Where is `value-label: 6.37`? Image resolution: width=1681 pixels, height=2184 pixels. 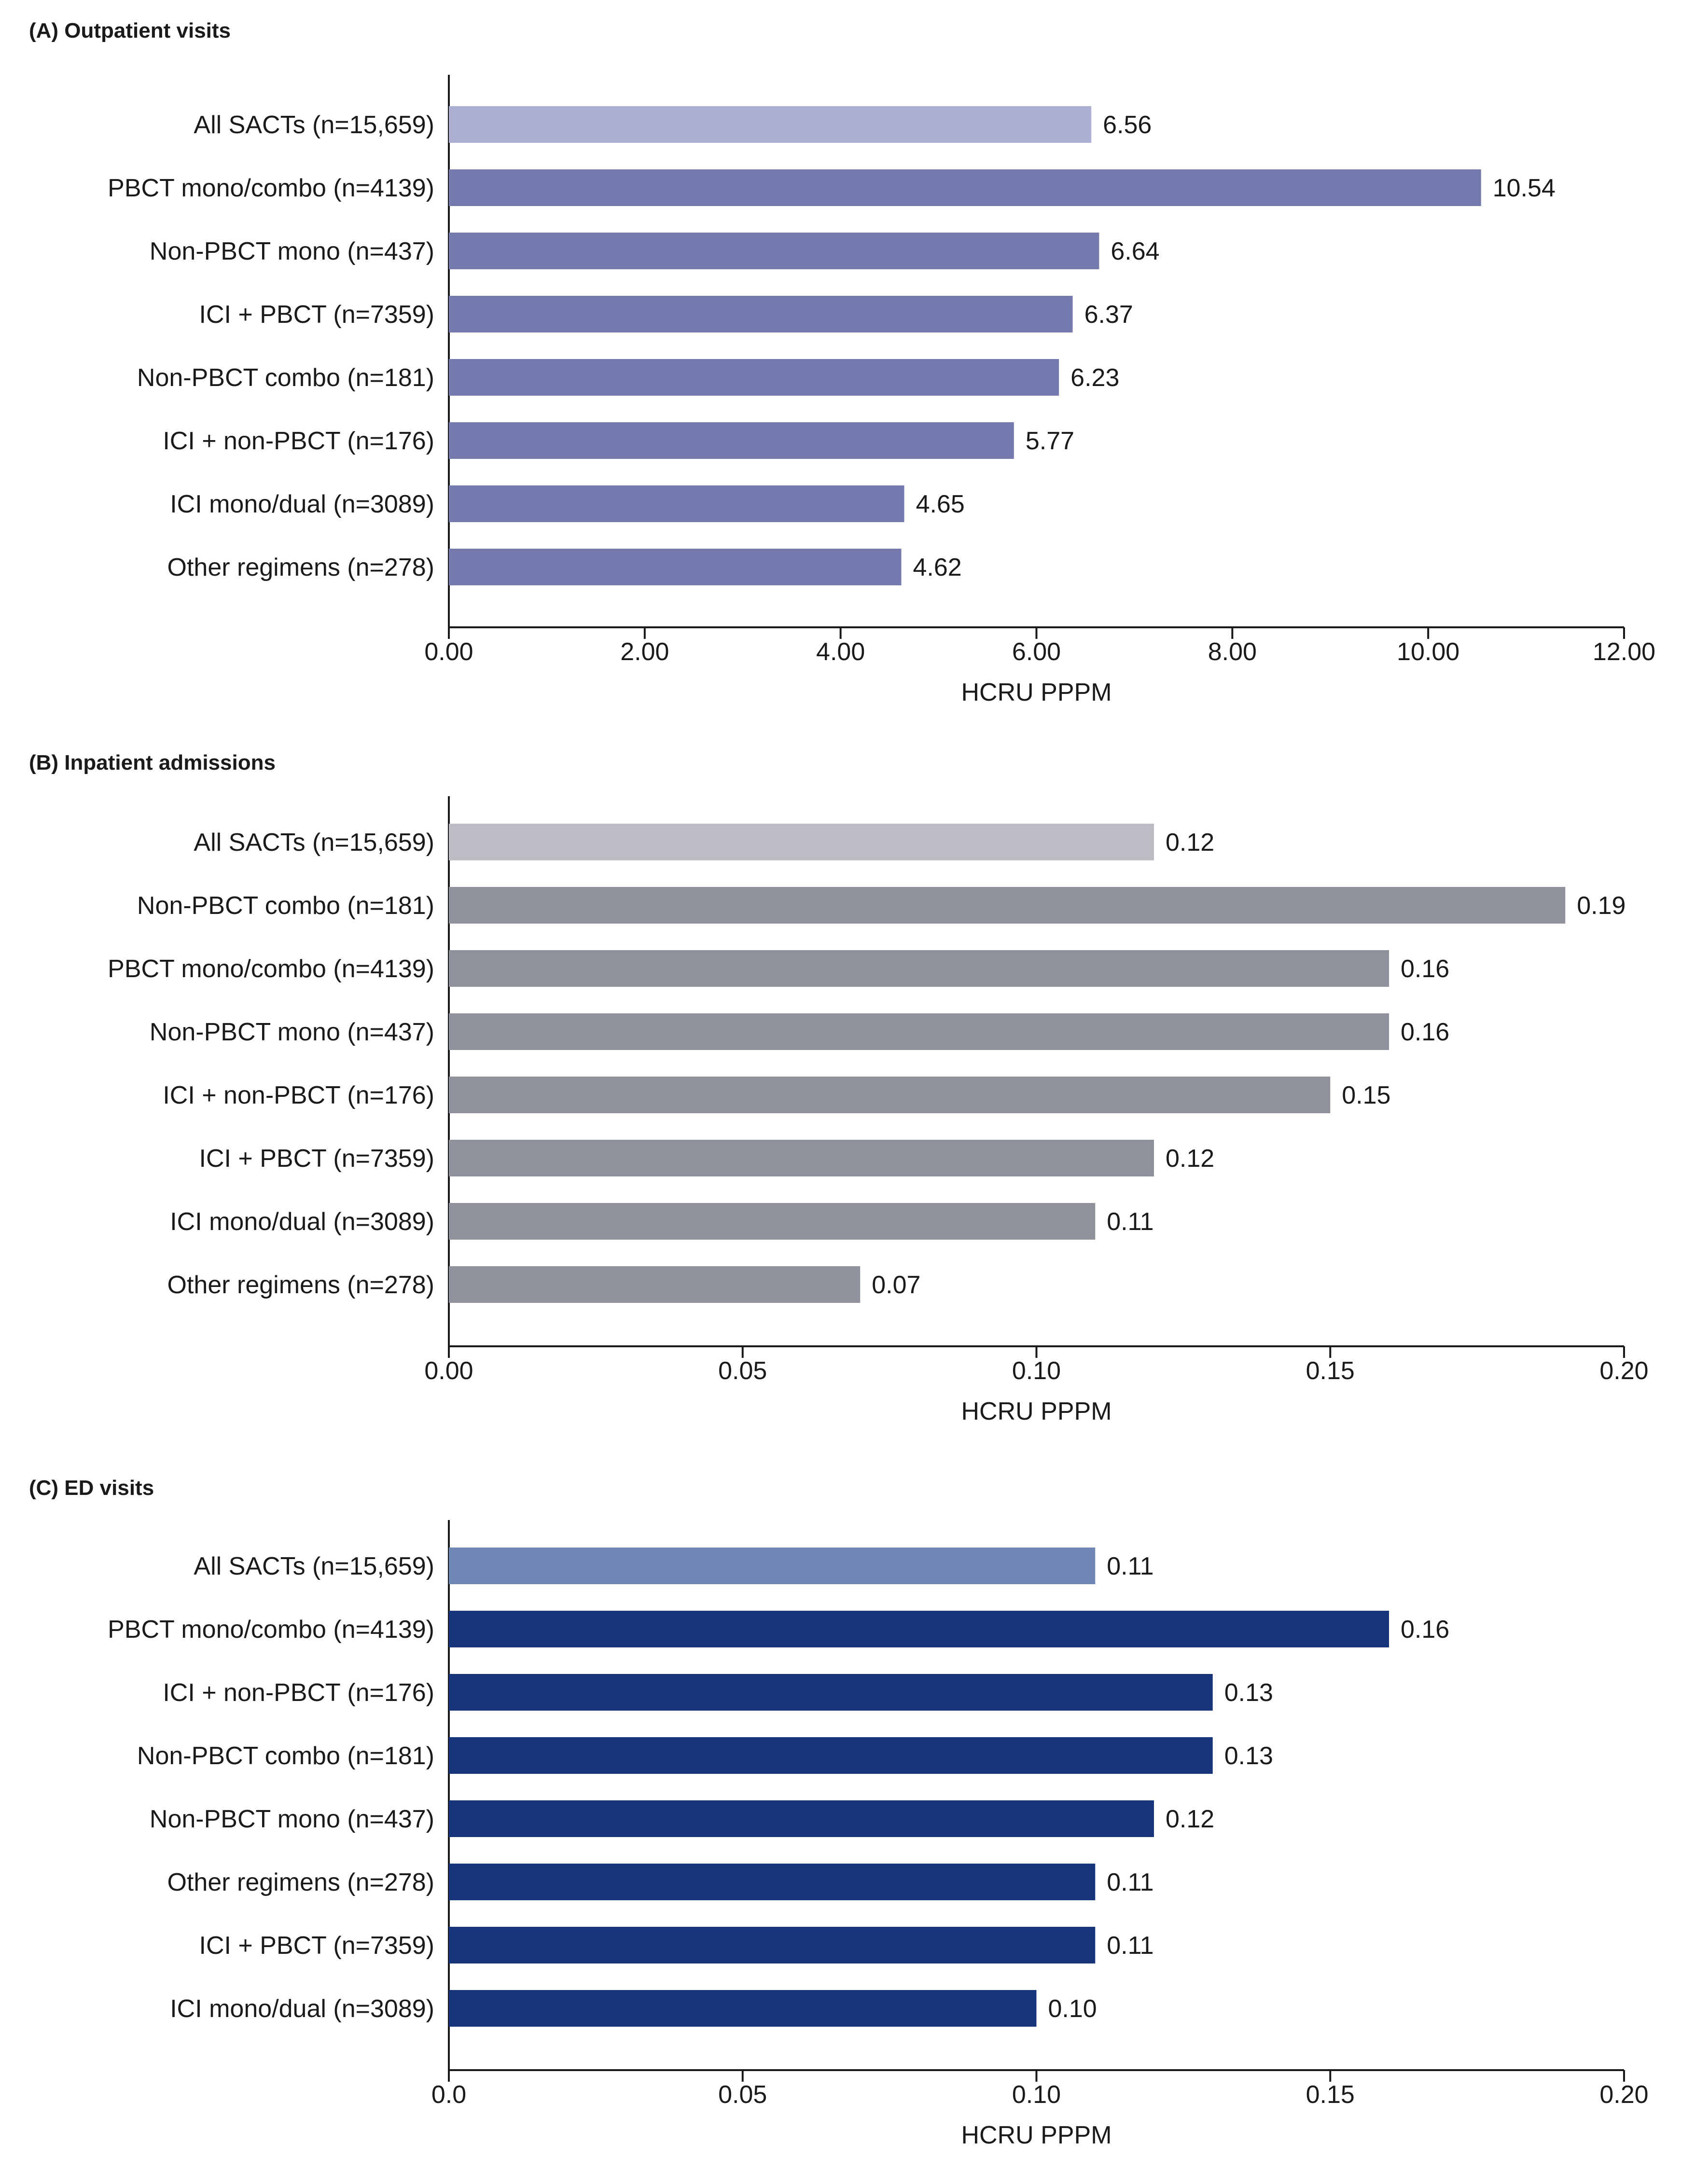
value-label: 6.37 is located at coordinates (1109, 315).